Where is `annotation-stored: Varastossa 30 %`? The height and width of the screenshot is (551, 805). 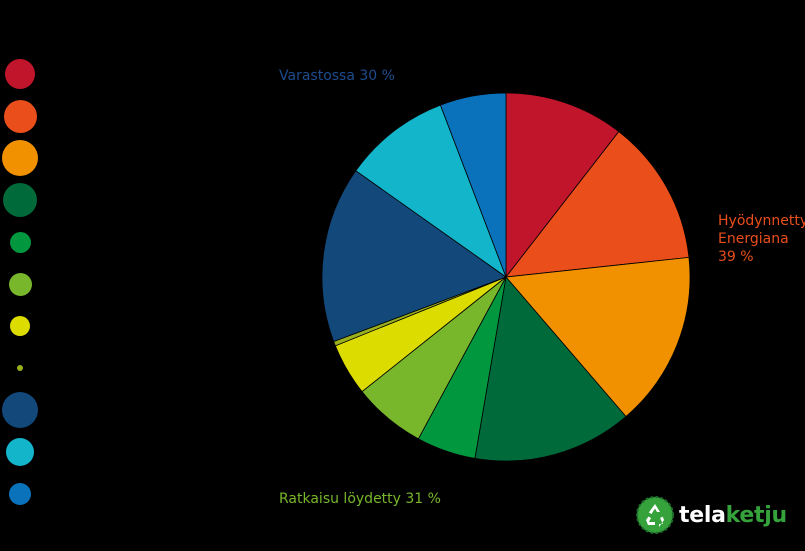 annotation-stored: Varastossa 30 % is located at coordinates (337, 76).